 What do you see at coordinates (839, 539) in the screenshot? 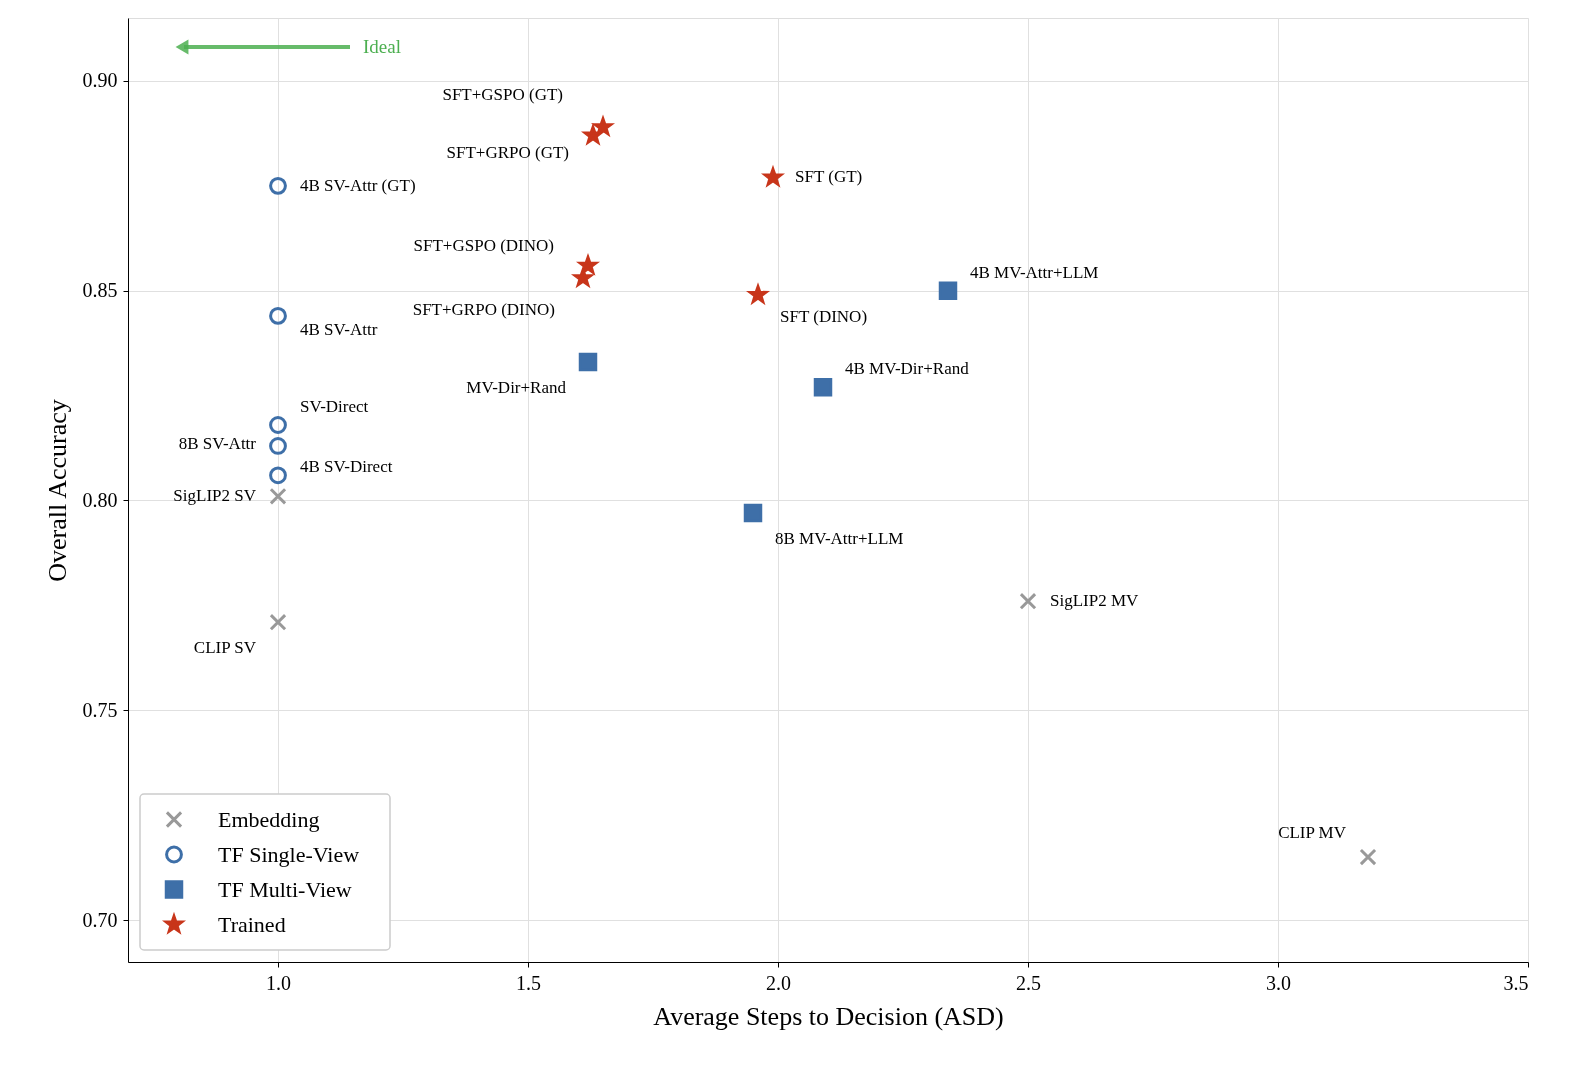
I see `annotation: 8B MV-Attr+LLM` at bounding box center [839, 539].